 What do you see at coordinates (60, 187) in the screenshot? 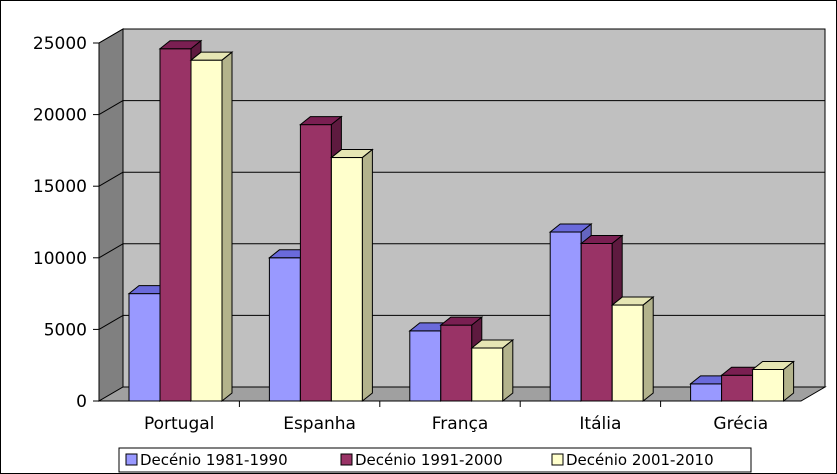
I see `y-tick-label: 15000` at bounding box center [60, 187].